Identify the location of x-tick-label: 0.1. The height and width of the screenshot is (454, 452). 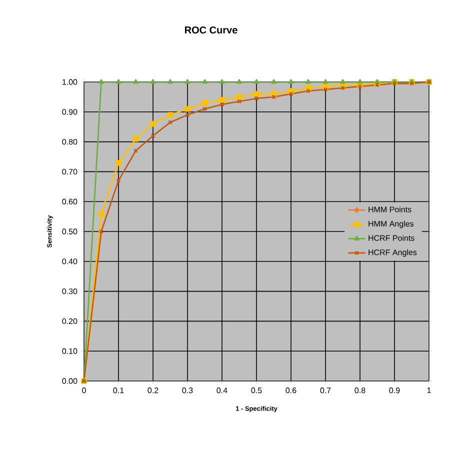
(118, 391).